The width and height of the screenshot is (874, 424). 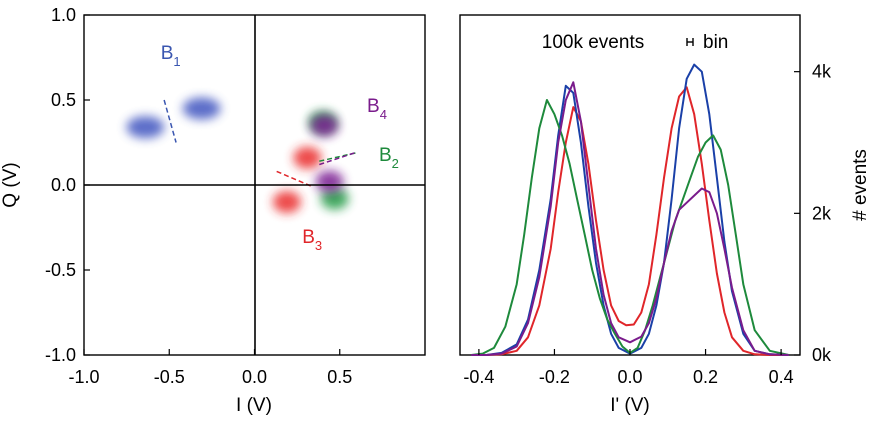 I want to click on i-tick-label: 0.5, so click(x=339, y=377).